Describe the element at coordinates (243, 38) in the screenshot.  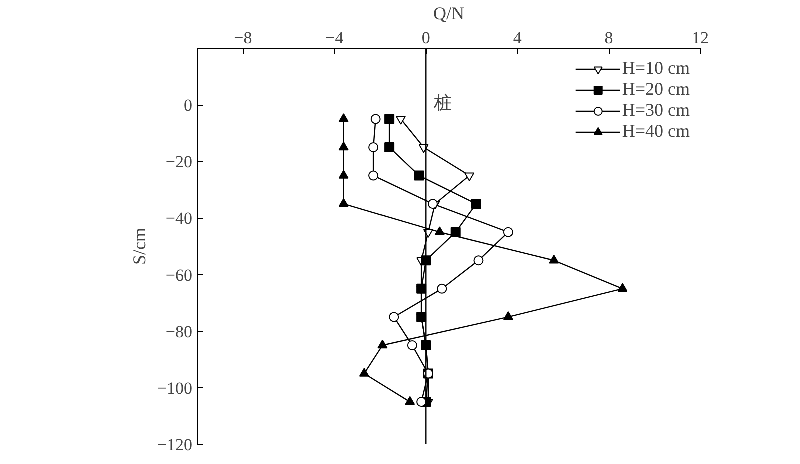
I see `x-tick-label: −8` at that location.